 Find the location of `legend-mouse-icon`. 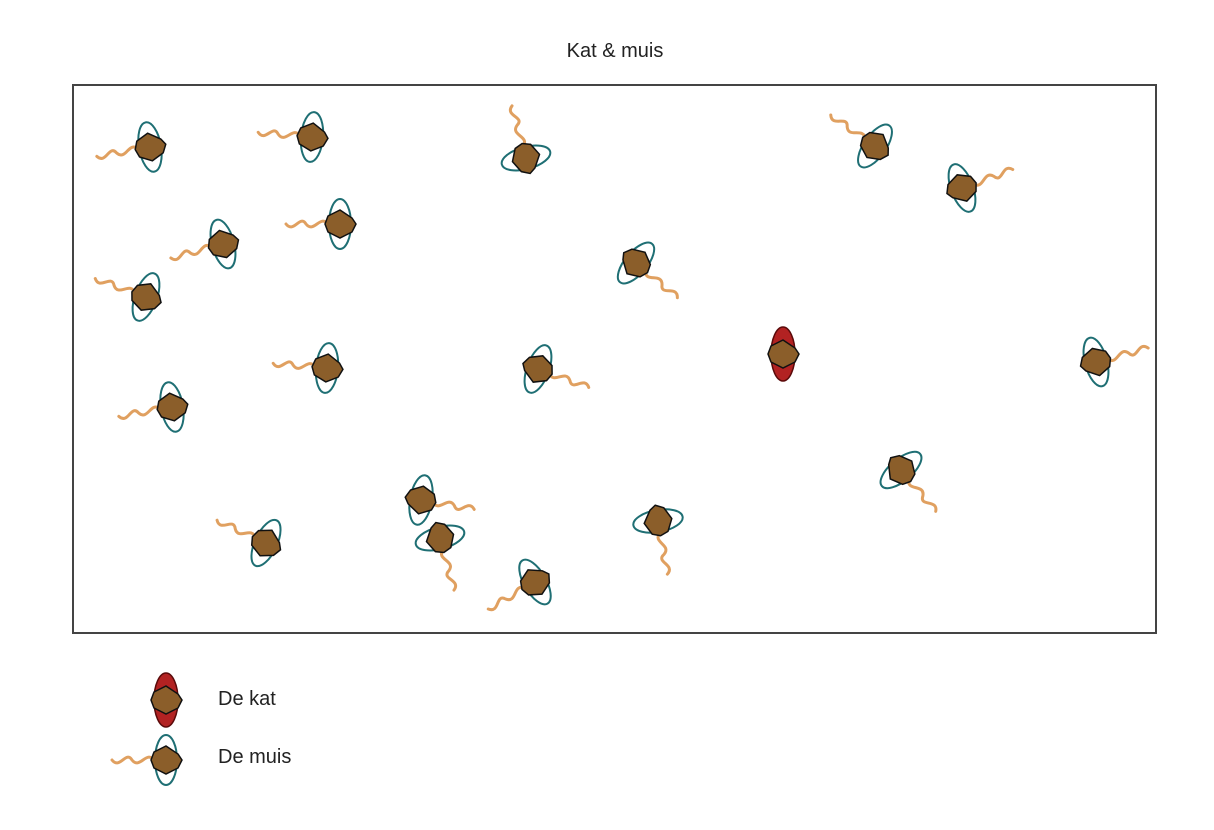

legend-mouse-icon is located at coordinates (147, 760).